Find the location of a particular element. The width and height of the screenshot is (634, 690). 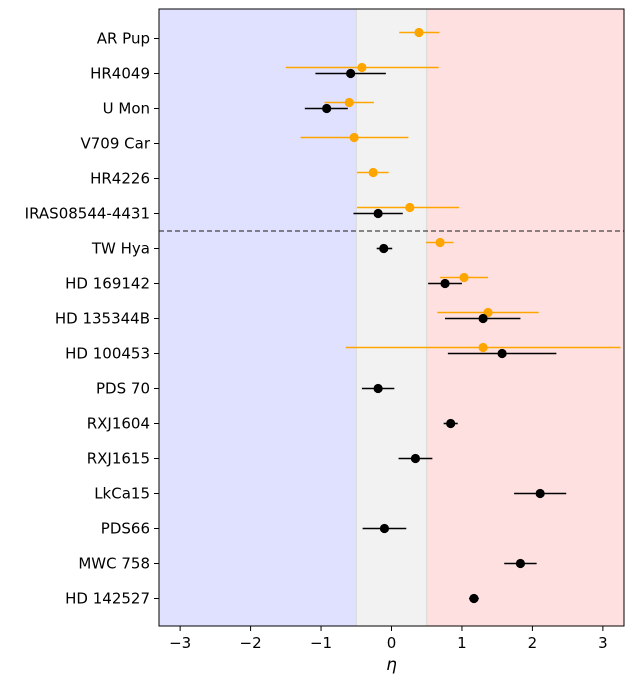

point-black-lkca15 is located at coordinates (540, 493).